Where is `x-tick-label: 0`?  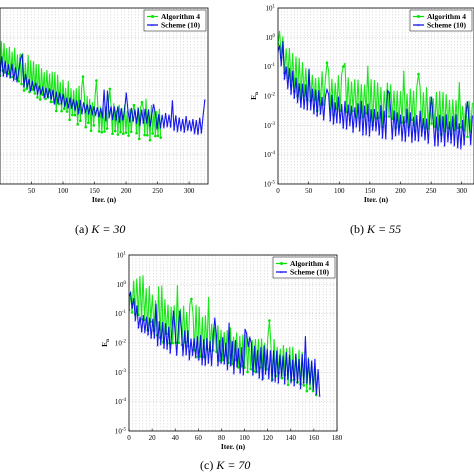
x-tick-label: 0 is located at coordinates (129, 438).